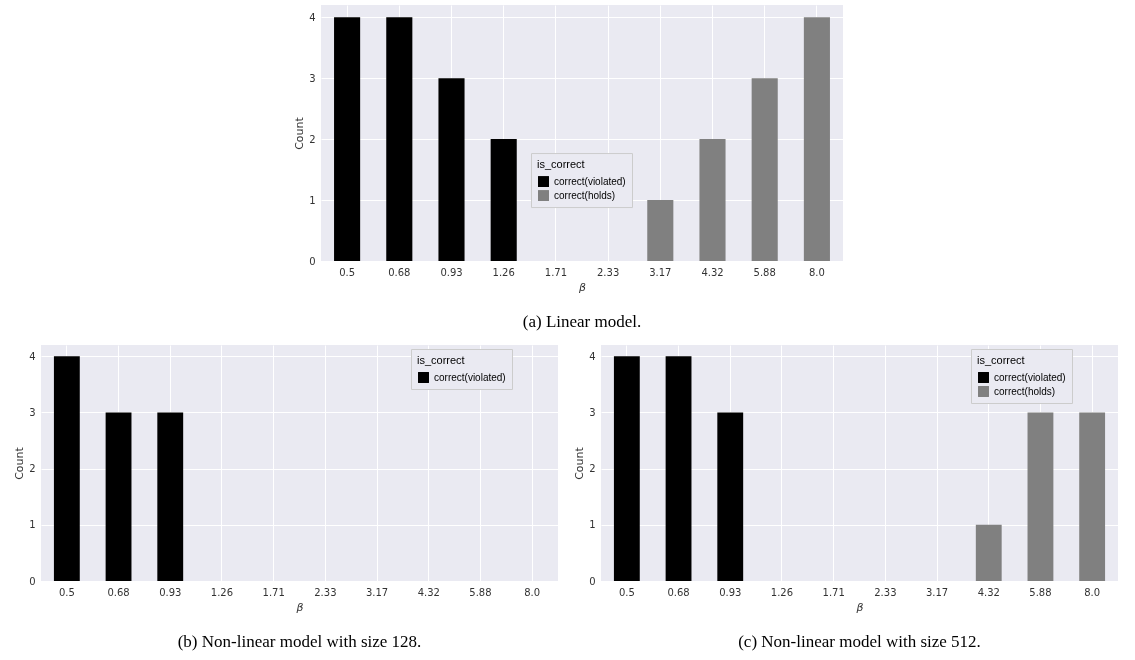  Describe the element at coordinates (299, 641) in the screenshot. I see `text: (b) Non-linear model with size 128.` at that location.